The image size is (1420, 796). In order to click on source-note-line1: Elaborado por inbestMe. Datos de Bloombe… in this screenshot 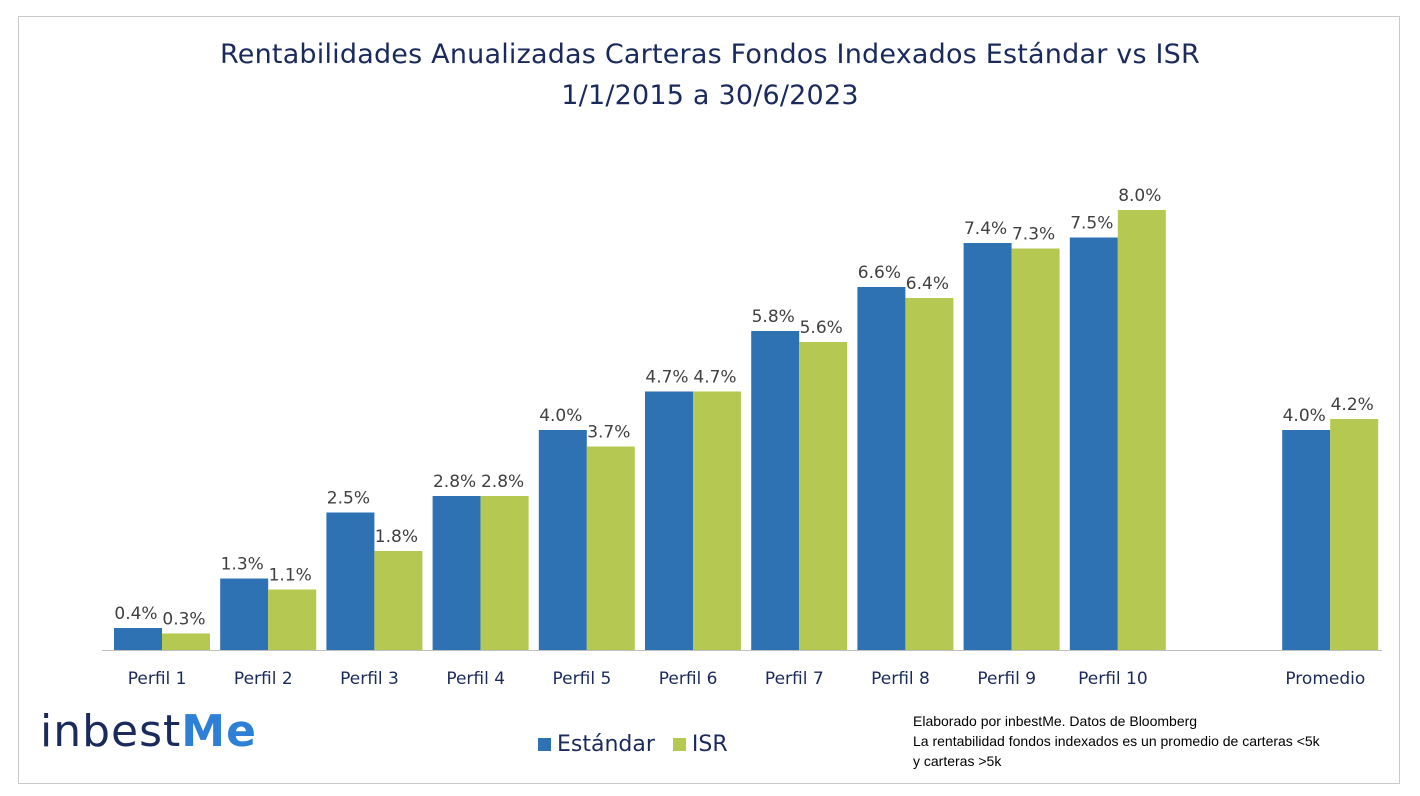, I will do `click(1055, 721)`.